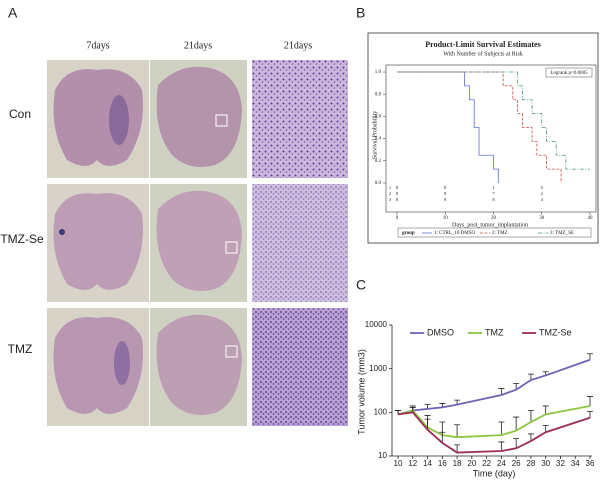 The height and width of the screenshot is (480, 600). I want to click on y-tick-label: 0.2, so click(378, 161).